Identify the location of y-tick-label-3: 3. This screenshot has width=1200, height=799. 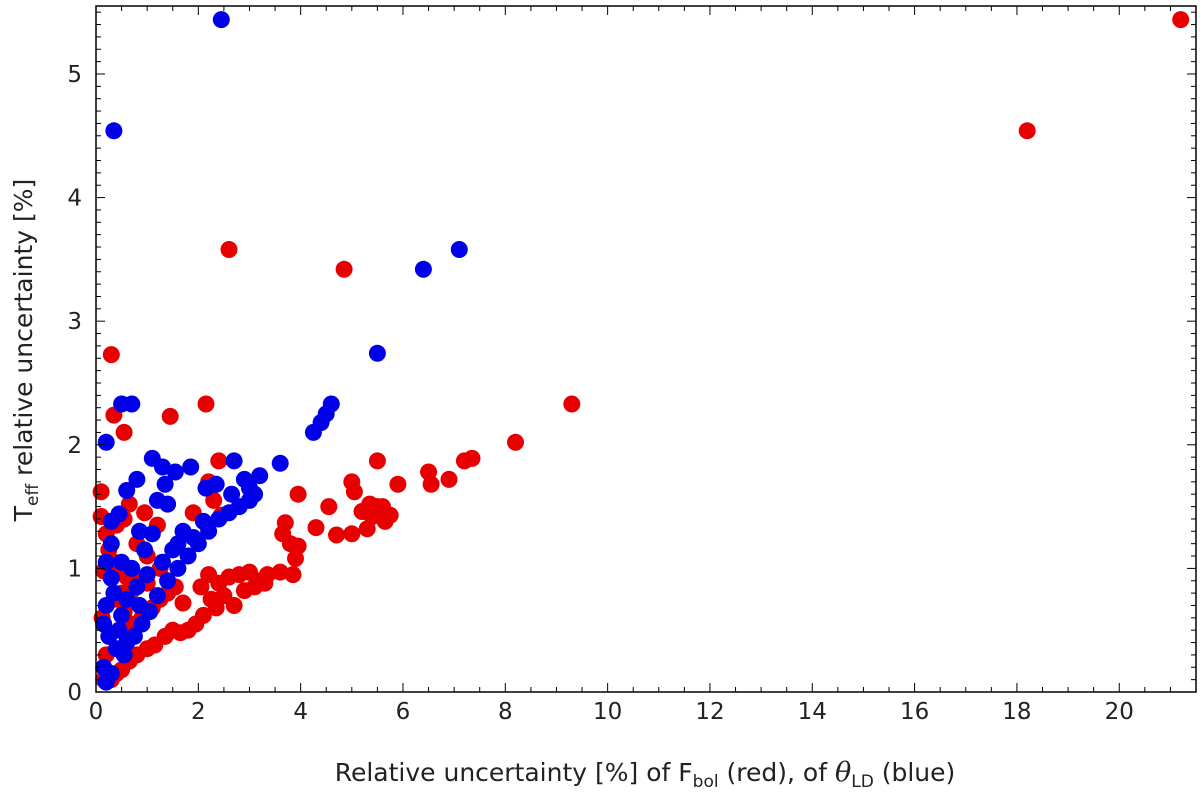
(74, 322).